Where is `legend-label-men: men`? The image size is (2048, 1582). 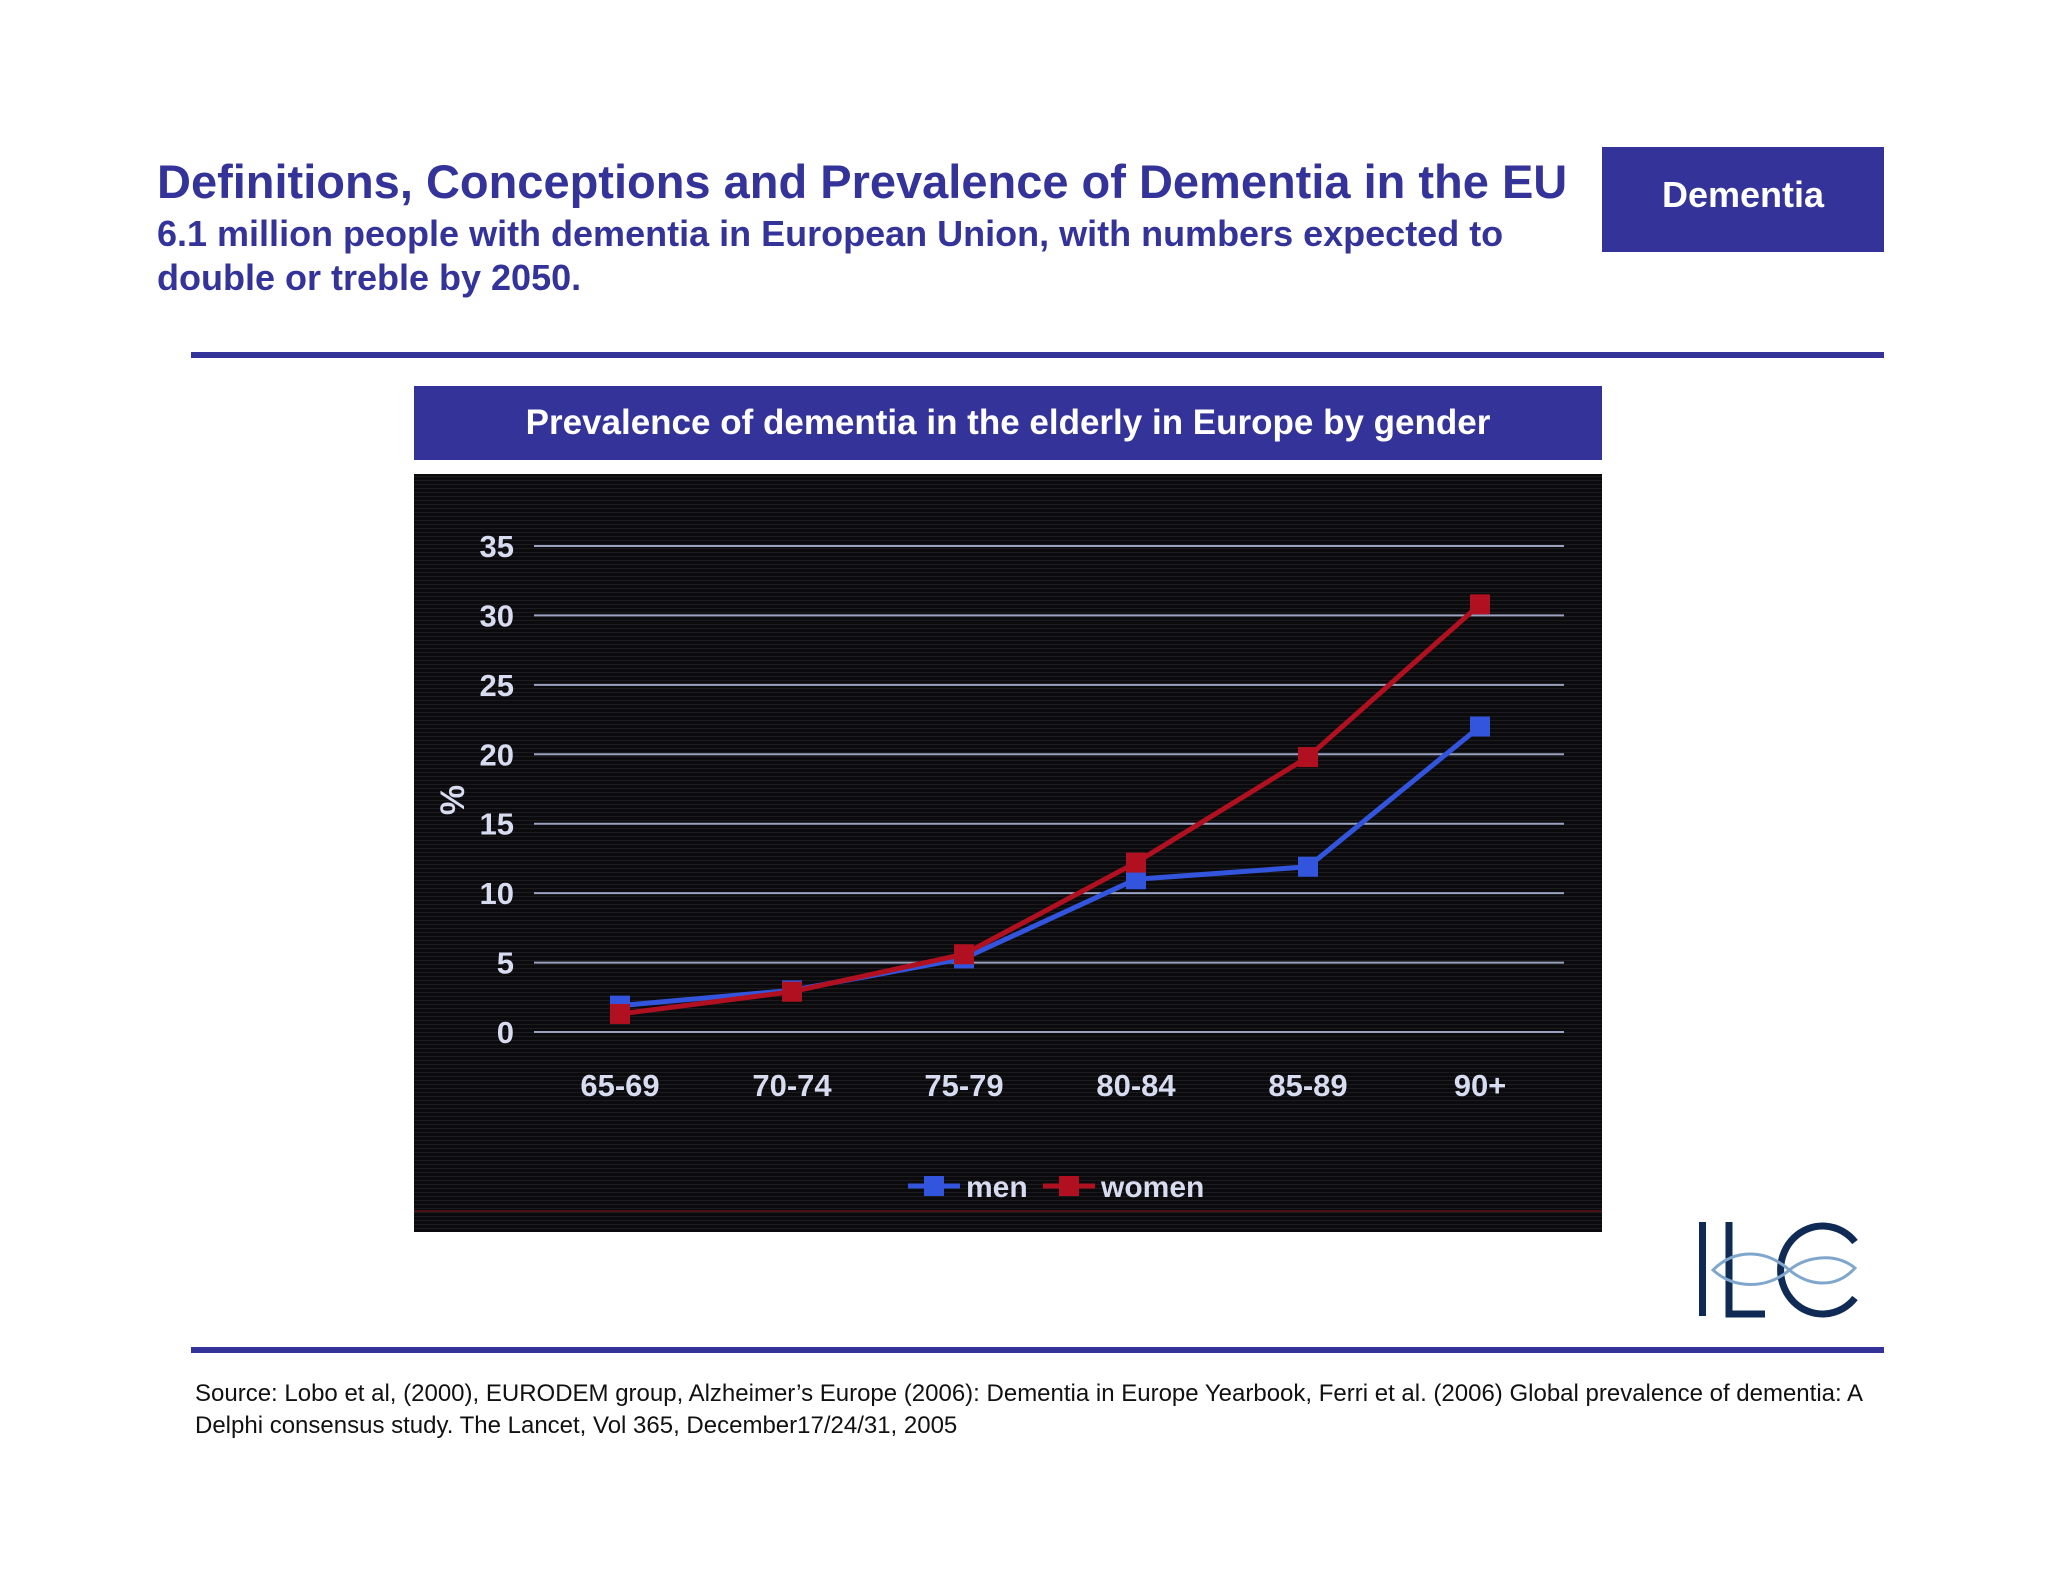
legend-label-men: men is located at coordinates (997, 1187).